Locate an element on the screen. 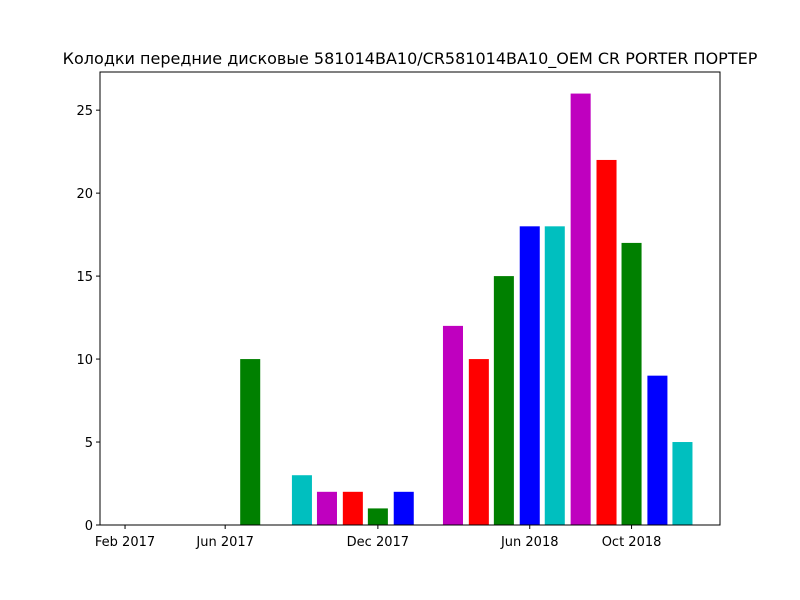 This screenshot has height=600, width=800. y-tick-label: 0 is located at coordinates (89, 526).